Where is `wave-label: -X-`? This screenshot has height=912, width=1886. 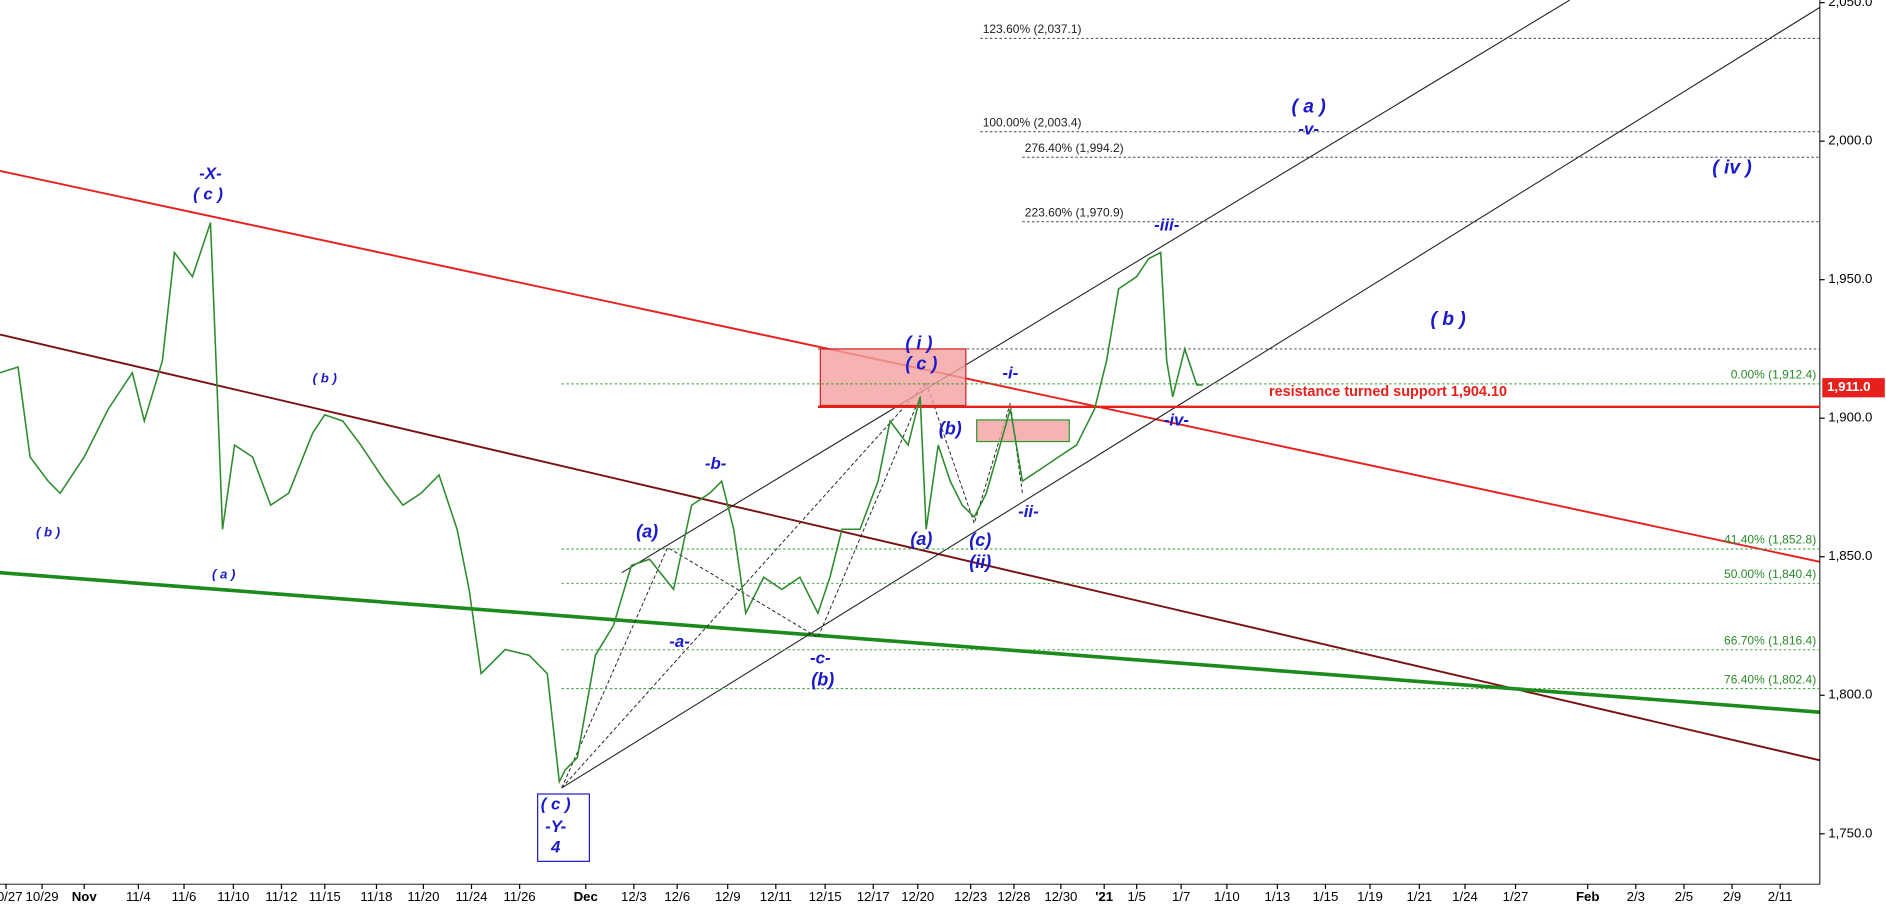
wave-label: -X- is located at coordinates (210, 173).